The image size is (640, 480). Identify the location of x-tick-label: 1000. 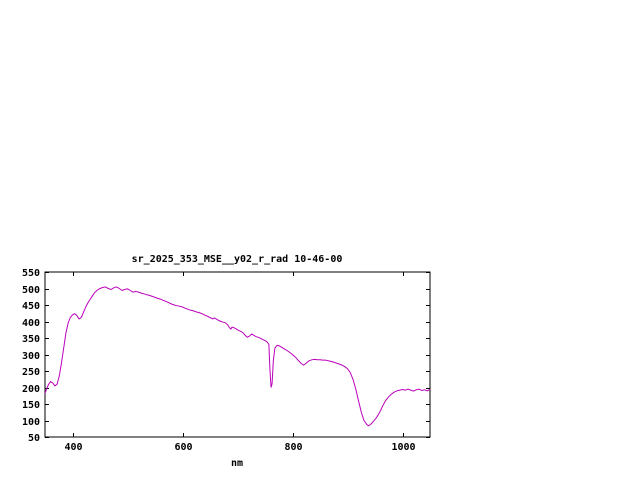
(403, 447).